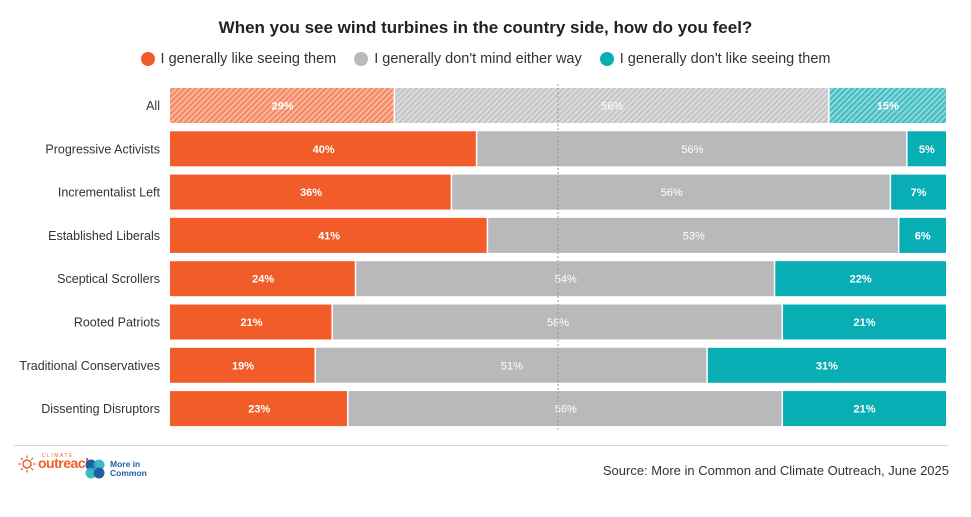 This screenshot has width=971, height=517. Describe the element at coordinates (108, 279) in the screenshot. I see `category-label-sceptical-scrollers: Sceptical Scrollers` at that location.